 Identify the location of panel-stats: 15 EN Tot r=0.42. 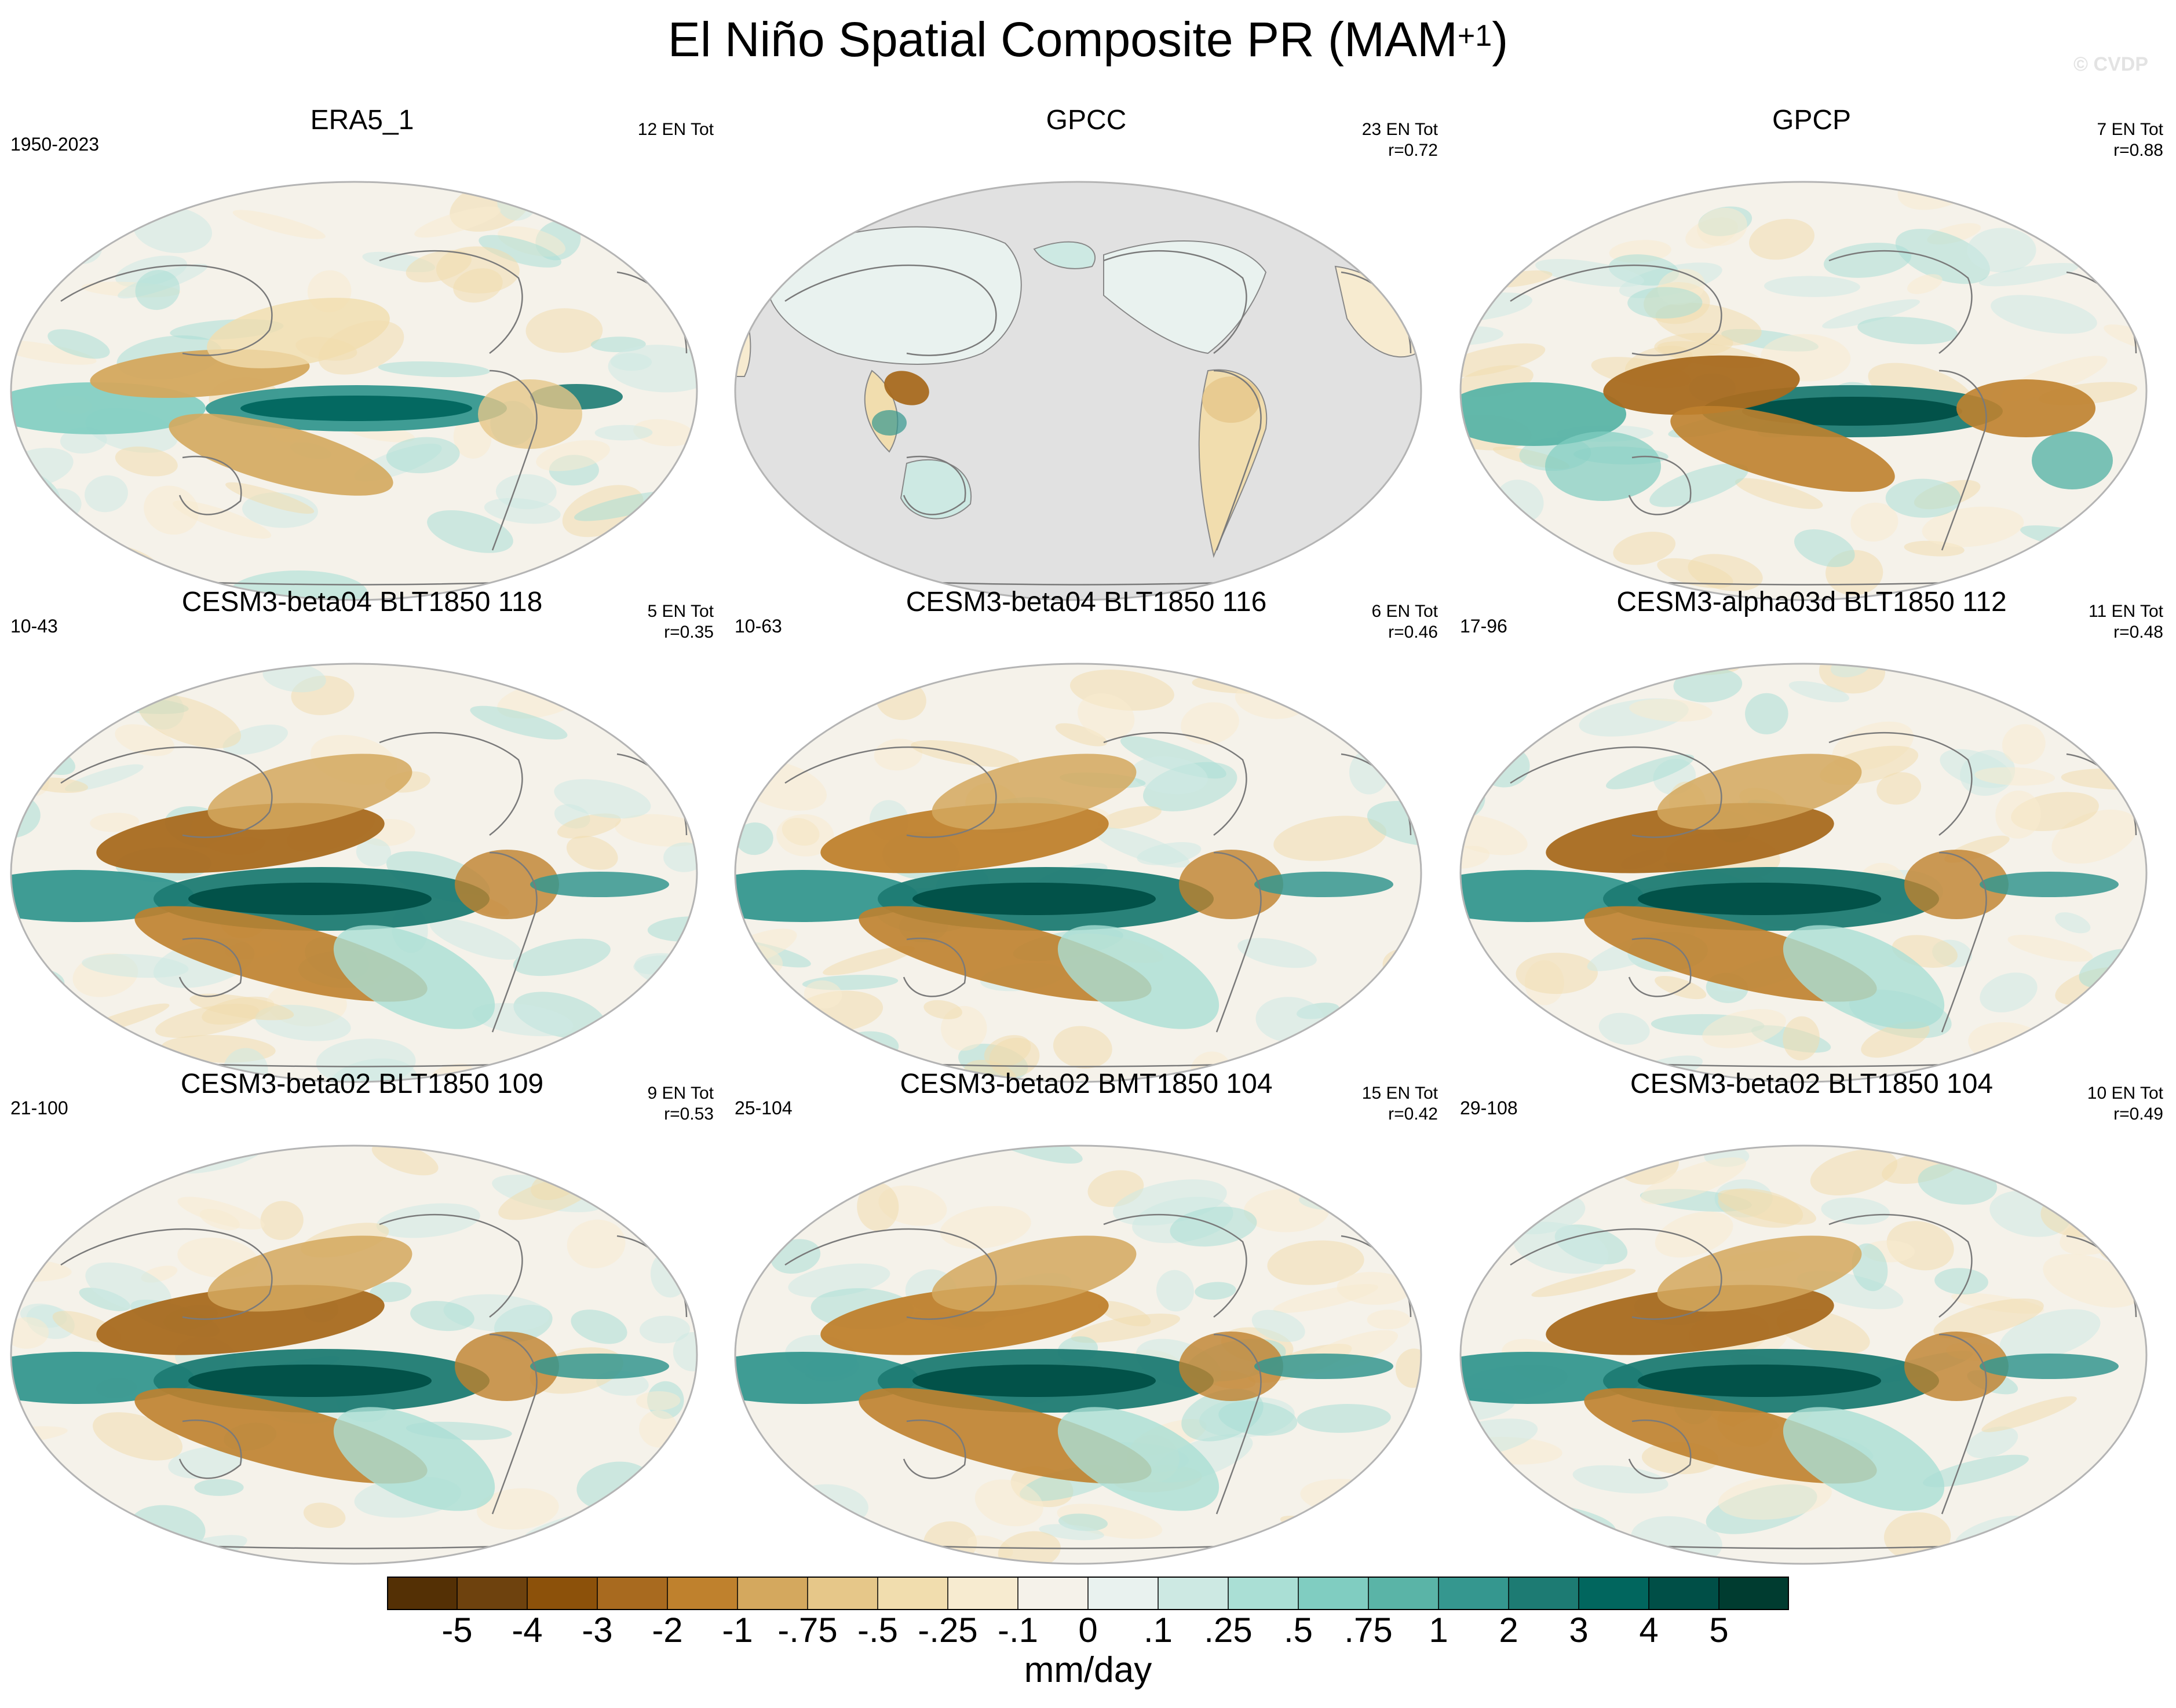
(1400, 1104).